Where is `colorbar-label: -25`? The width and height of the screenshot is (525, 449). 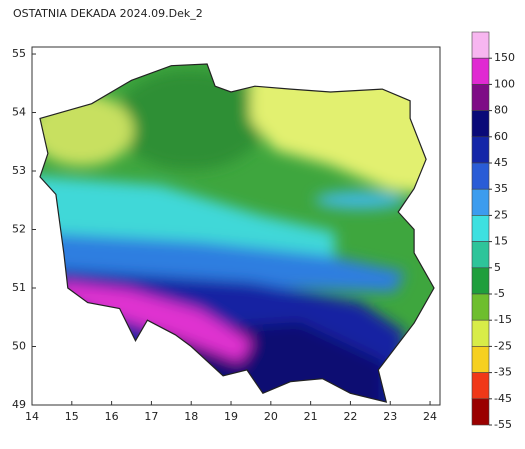
colorbar-label: -25 is located at coordinates (503, 345).